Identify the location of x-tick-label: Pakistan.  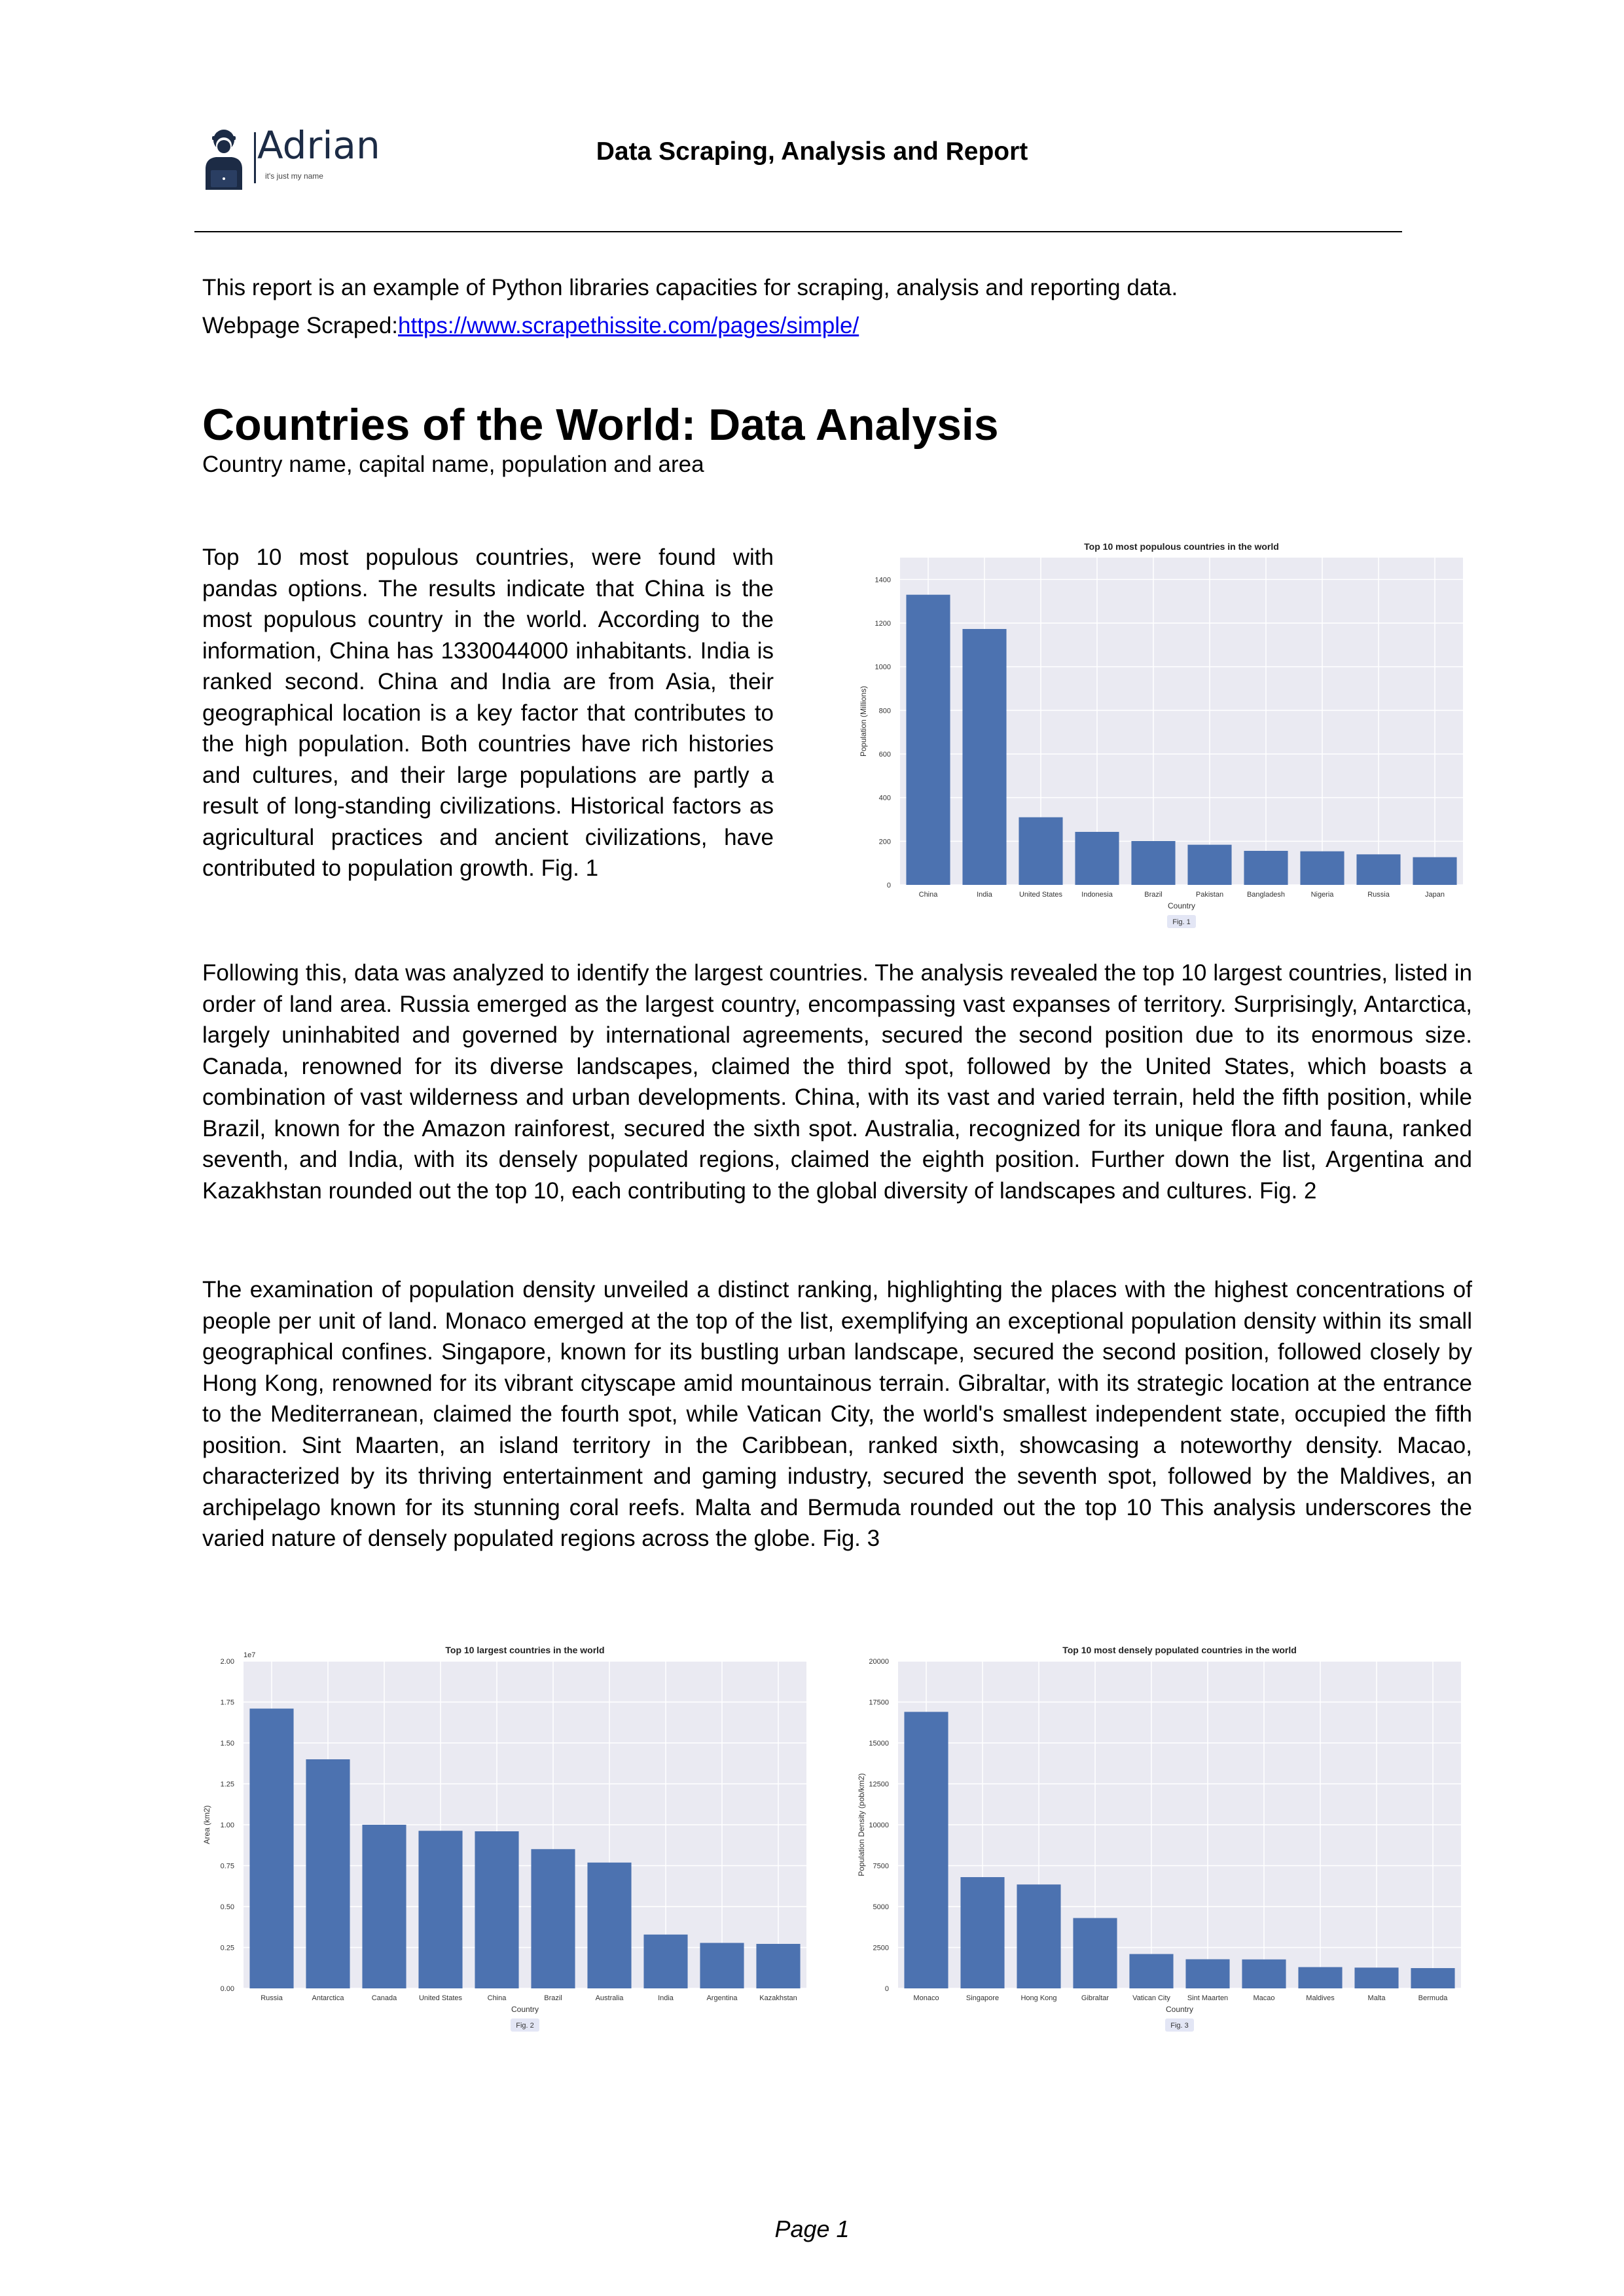
(1209, 895).